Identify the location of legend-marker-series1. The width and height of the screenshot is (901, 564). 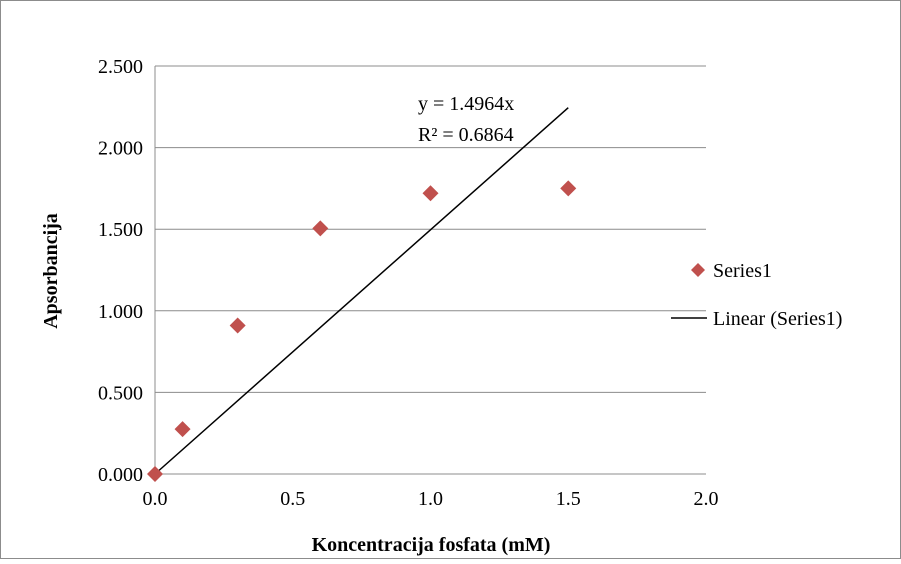
(698, 270).